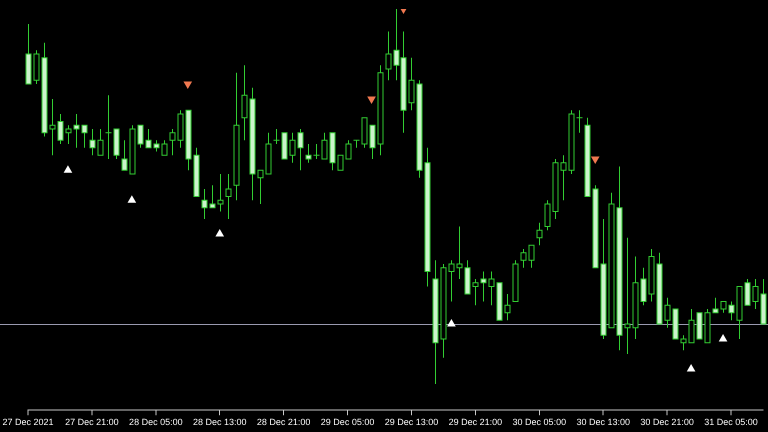 This screenshot has height=432, width=768. Describe the element at coordinates (603, 422) in the screenshot. I see `x-tick-label: 30 Dec 13:00` at that location.